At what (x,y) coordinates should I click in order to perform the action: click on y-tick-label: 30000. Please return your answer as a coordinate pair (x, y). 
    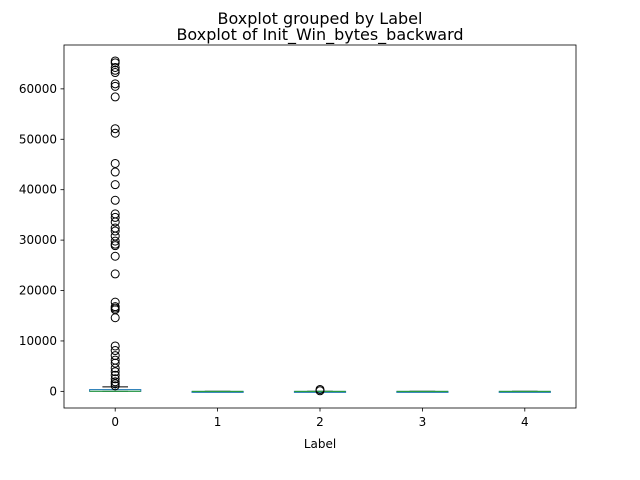
    Looking at the image, I should click on (38, 240).